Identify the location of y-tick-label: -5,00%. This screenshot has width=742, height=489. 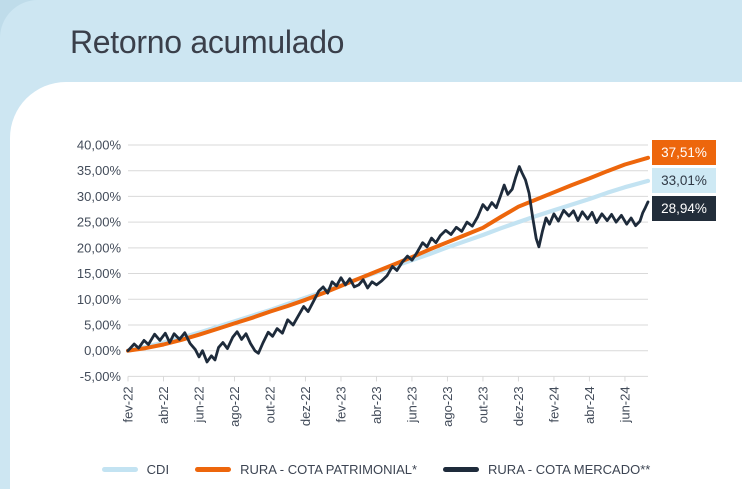
(101, 376).